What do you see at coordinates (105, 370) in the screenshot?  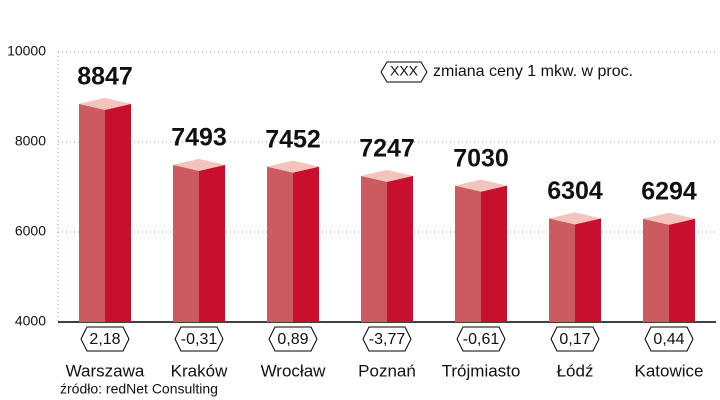 I see `x-tick-label: Warszawa` at bounding box center [105, 370].